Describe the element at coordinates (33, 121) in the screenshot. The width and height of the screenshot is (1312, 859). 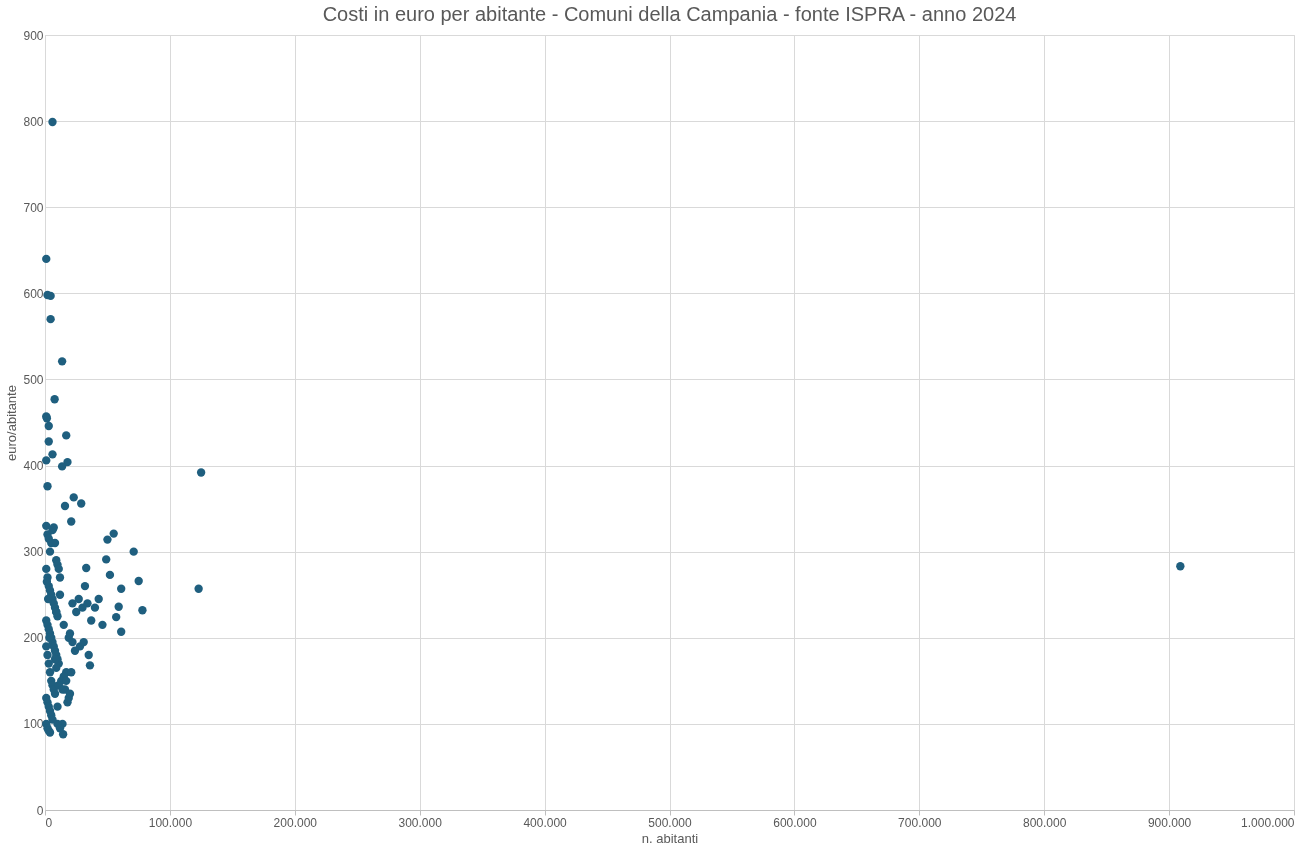
I see `y-tick-label: 800` at that location.